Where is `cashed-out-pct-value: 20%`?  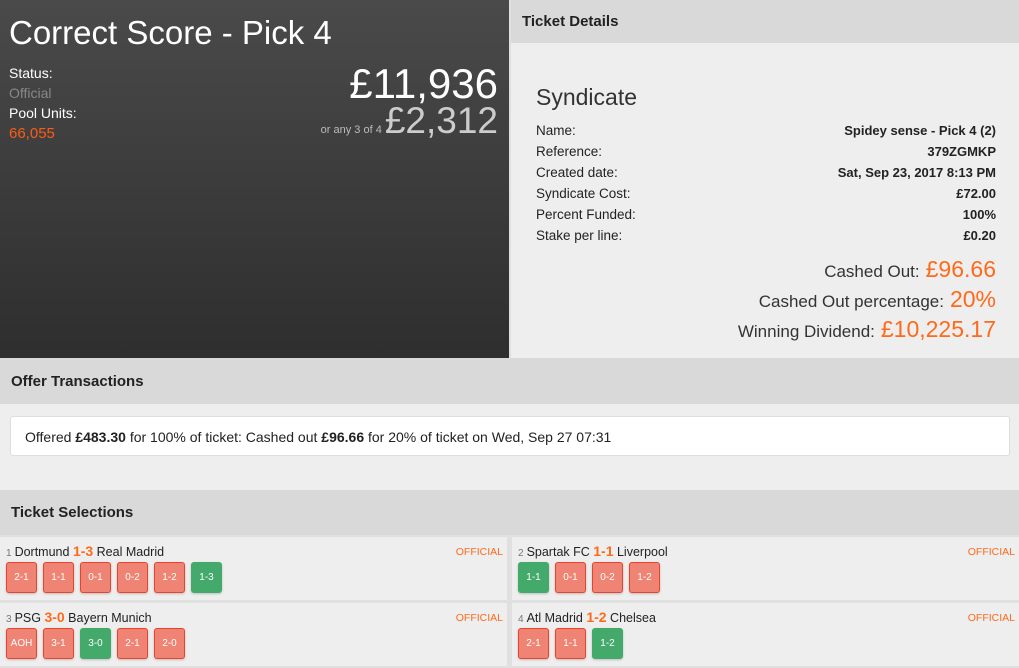
cashed-out-pct-value: 20% is located at coordinates (972, 299).